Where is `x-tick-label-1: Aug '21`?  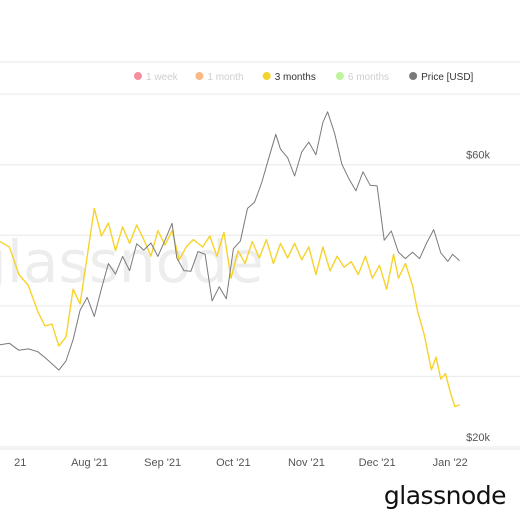
x-tick-label-1: Aug '21 is located at coordinates (89, 463).